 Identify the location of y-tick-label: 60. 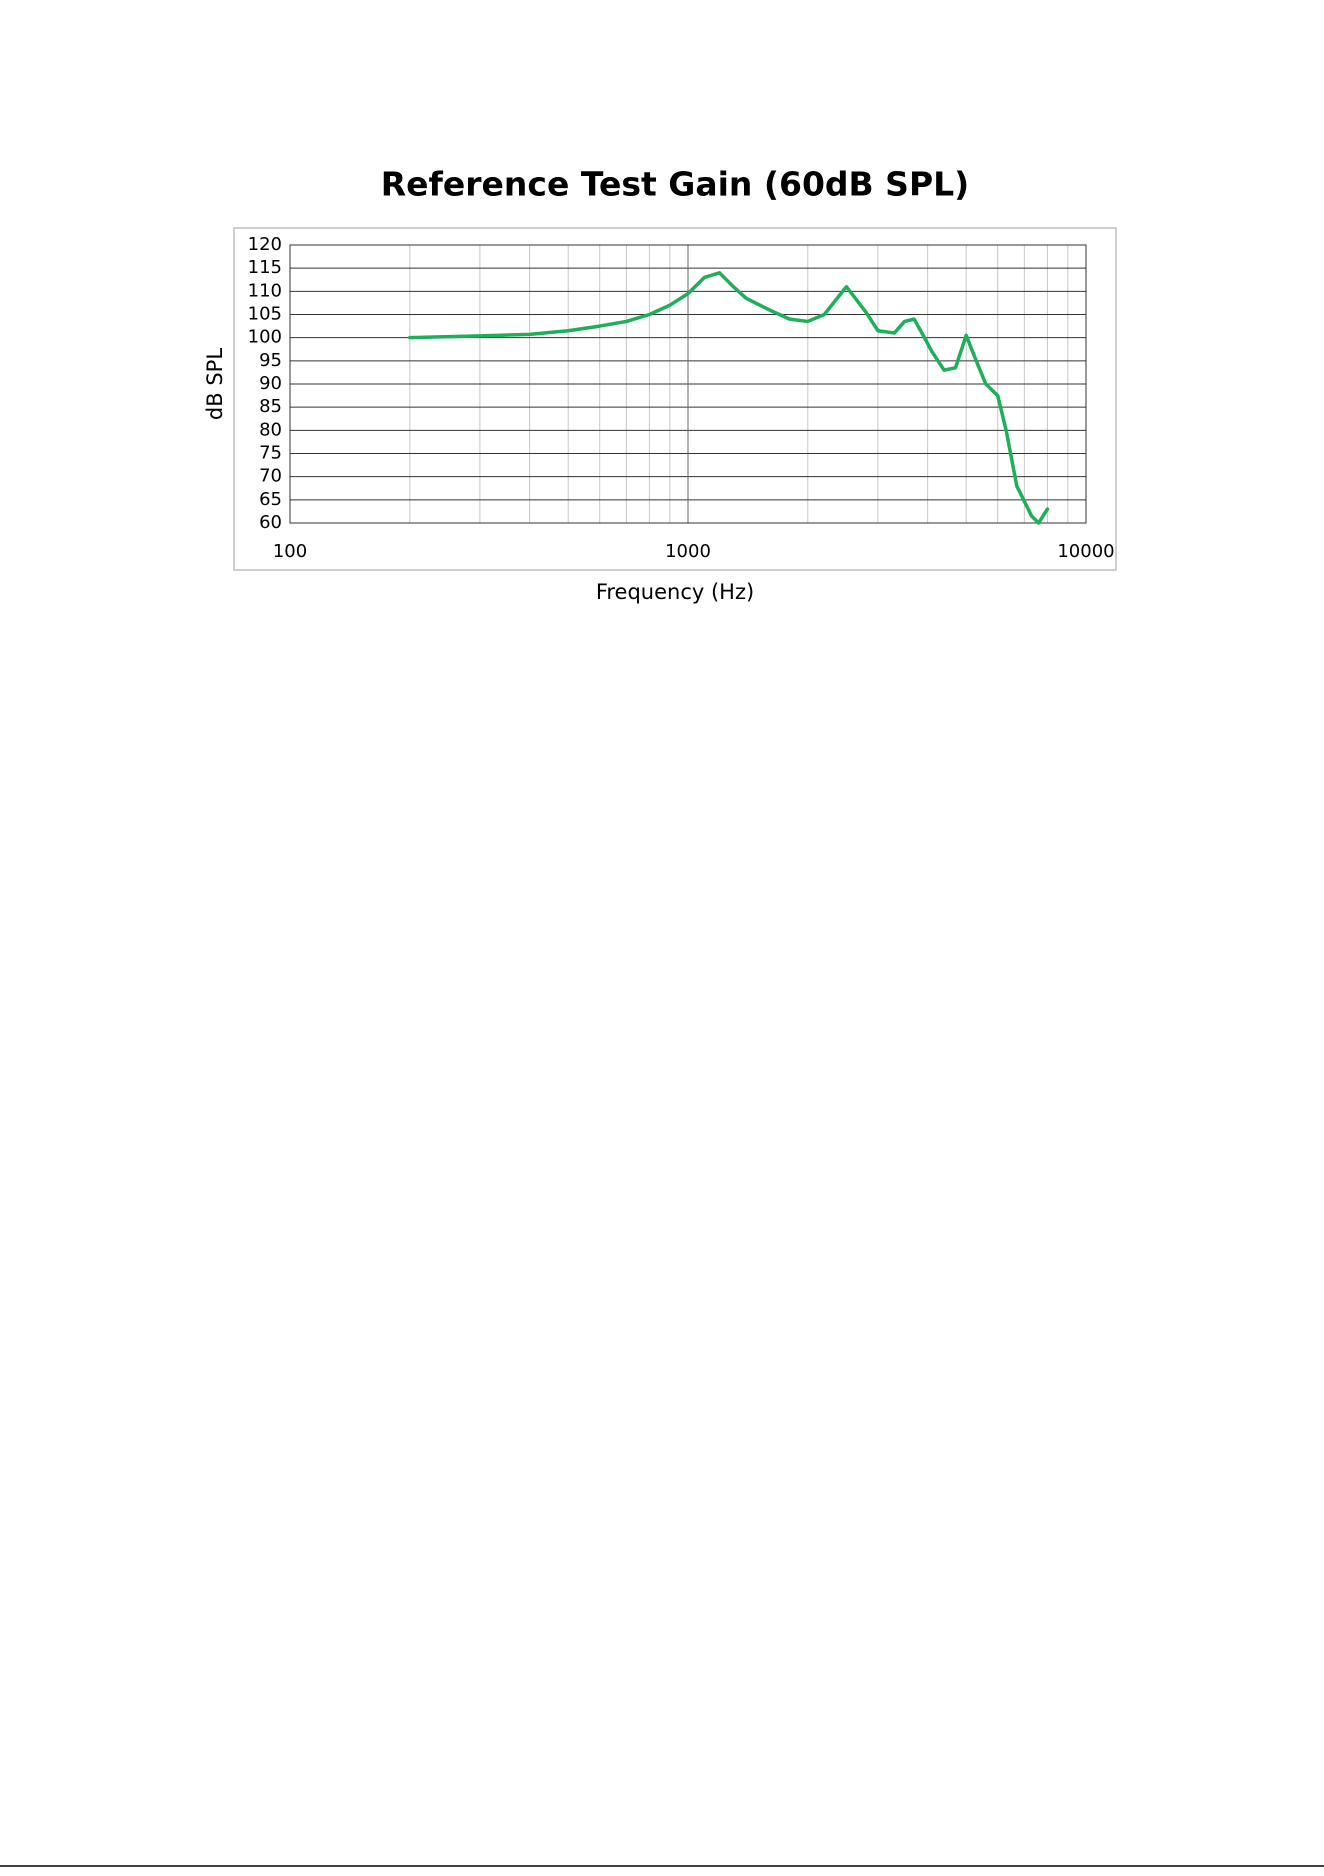
(270, 522).